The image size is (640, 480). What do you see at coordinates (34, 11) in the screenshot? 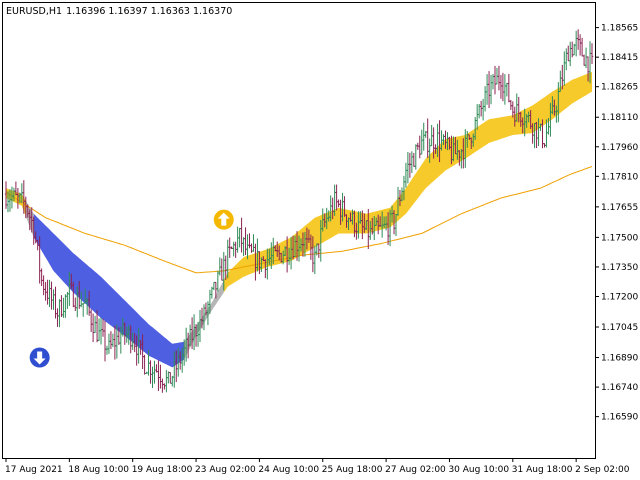
I see `symbol-timeframe-label: EURUSD,H1` at bounding box center [34, 11].